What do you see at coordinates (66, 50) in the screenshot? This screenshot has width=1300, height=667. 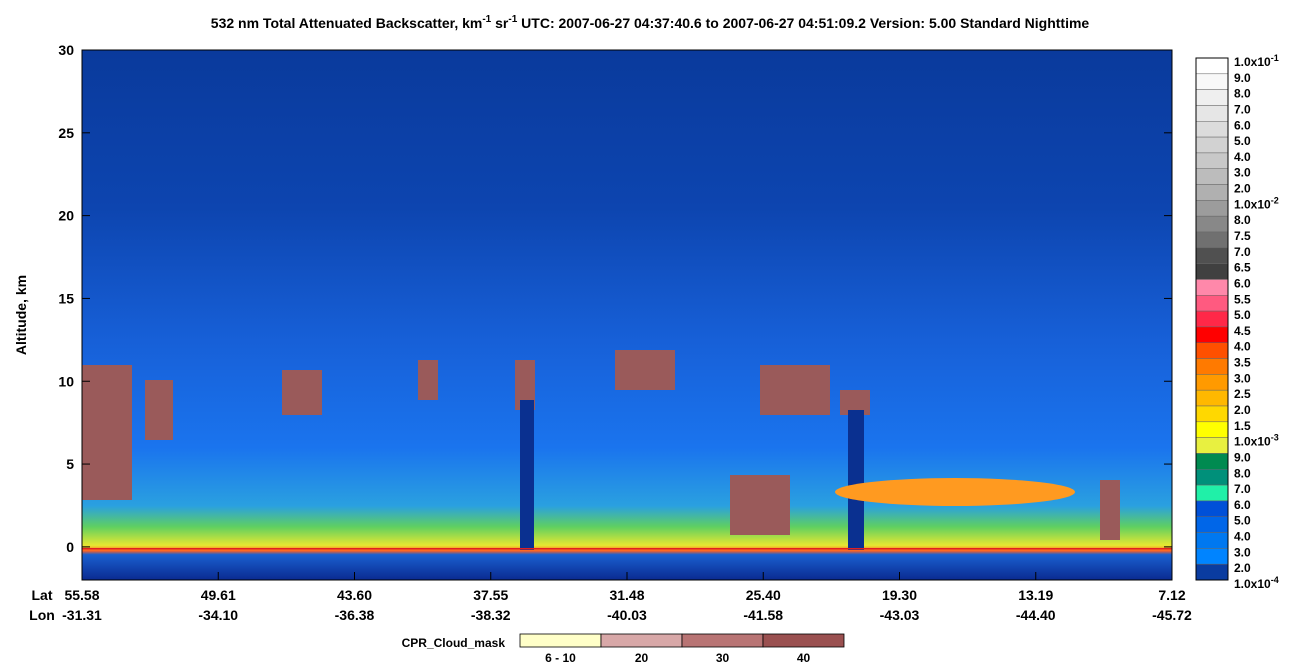 I see `y-tick-label: 30` at bounding box center [66, 50].